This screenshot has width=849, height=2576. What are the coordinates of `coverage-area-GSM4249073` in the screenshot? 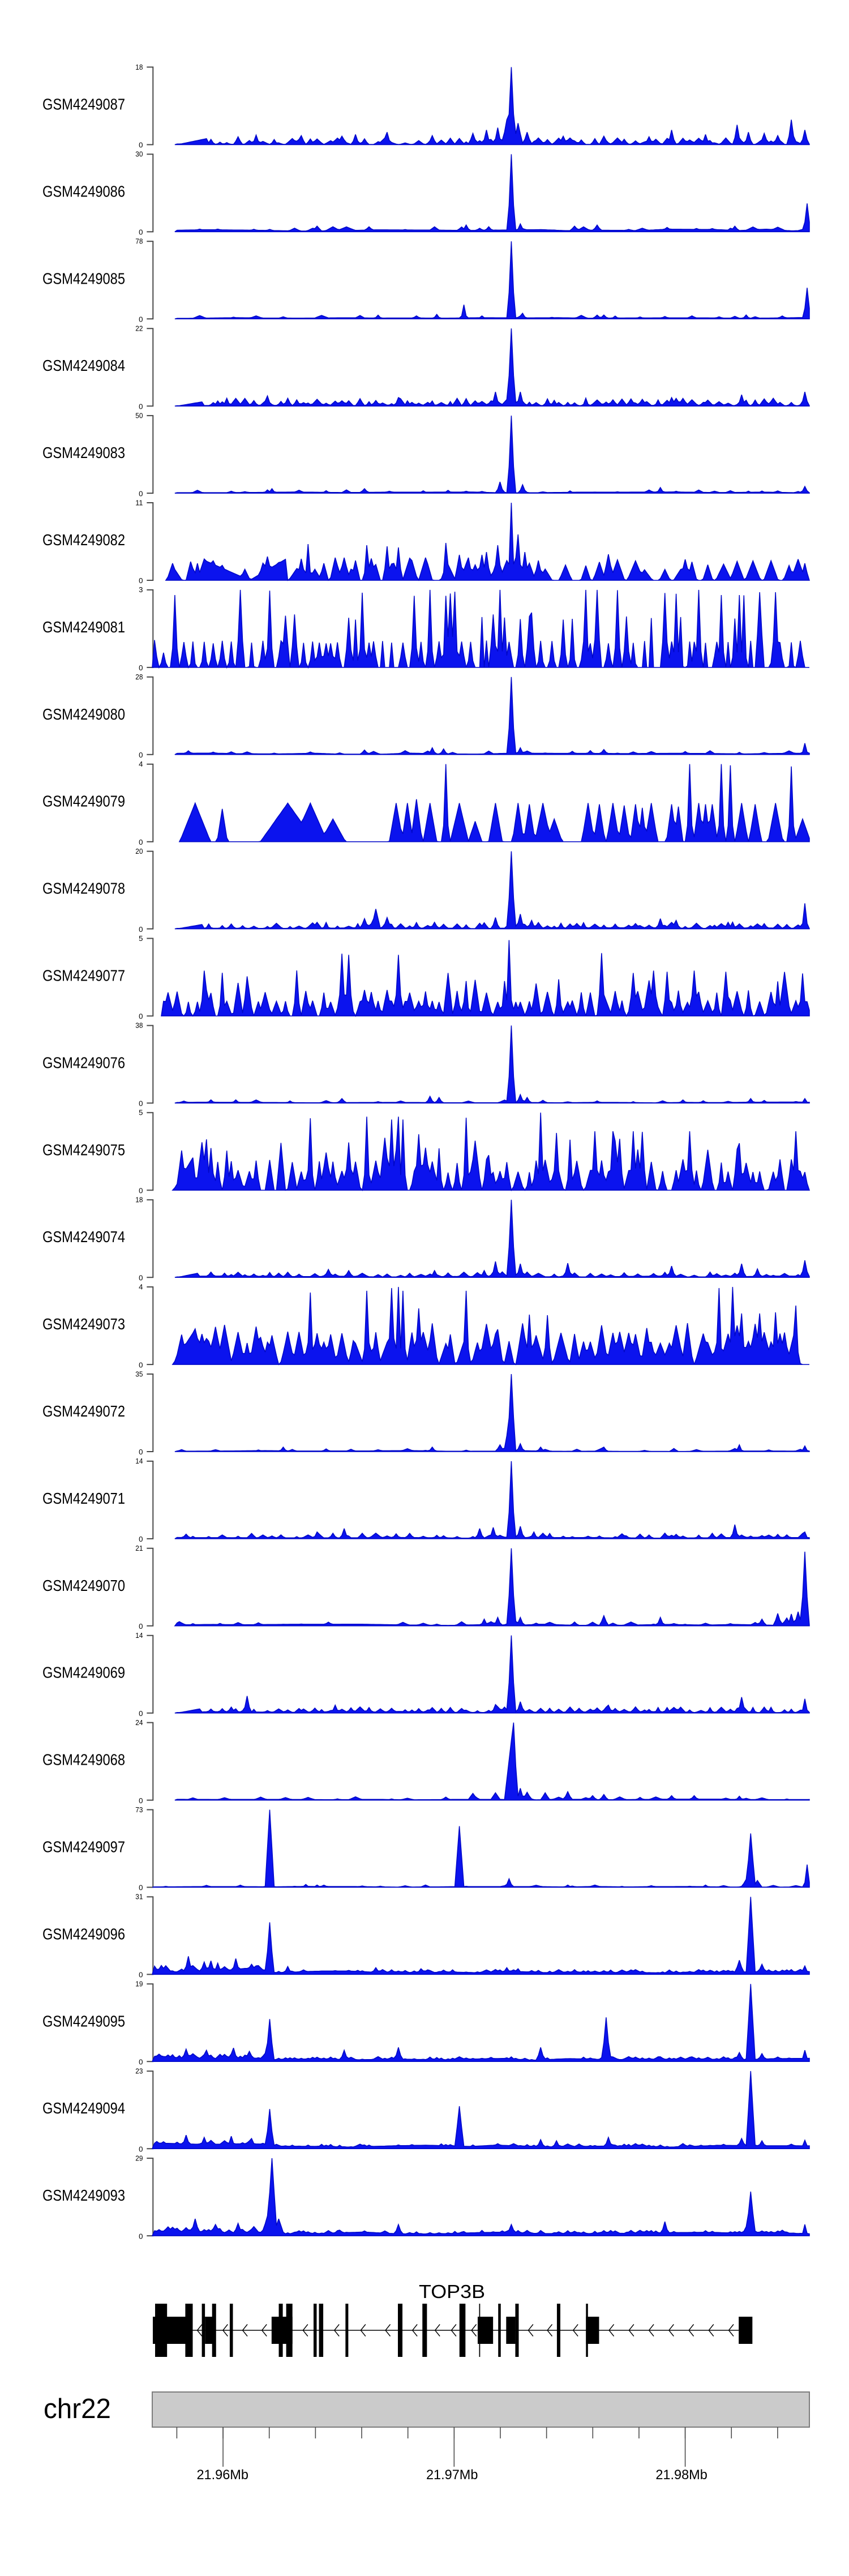 It's located at (490, 1326).